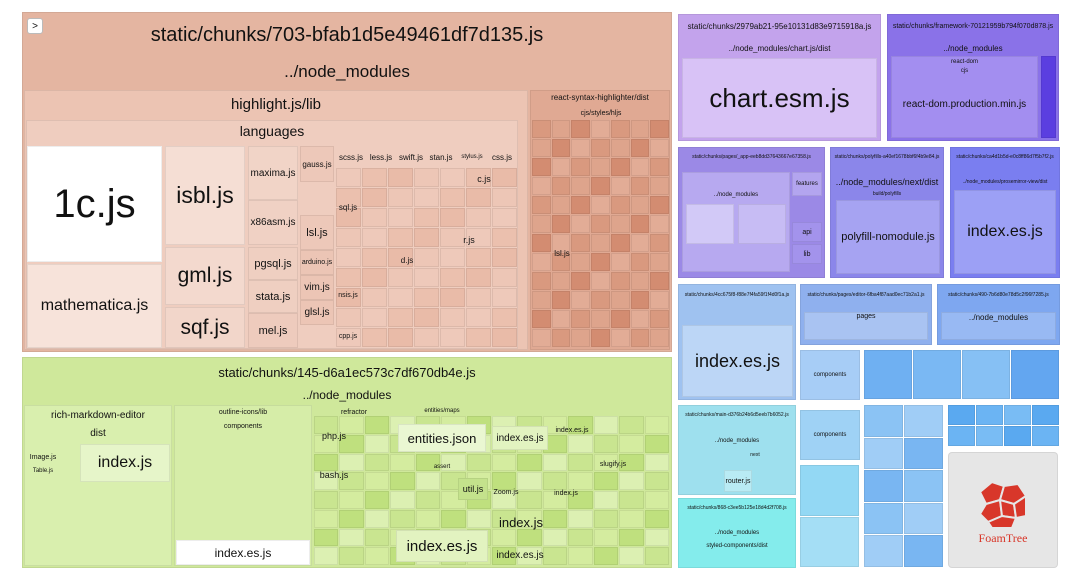  I want to click on toggle-button: >, so click(35, 26).